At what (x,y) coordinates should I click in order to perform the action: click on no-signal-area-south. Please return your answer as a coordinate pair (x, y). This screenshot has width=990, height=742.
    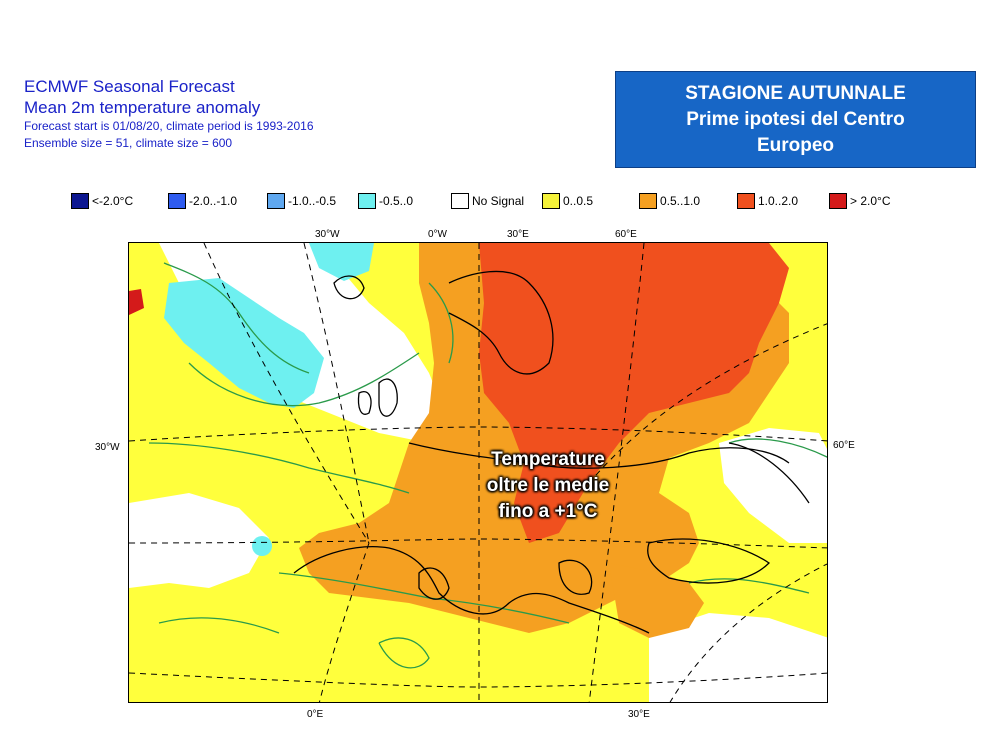
    Looking at the image, I should click on (738, 657).